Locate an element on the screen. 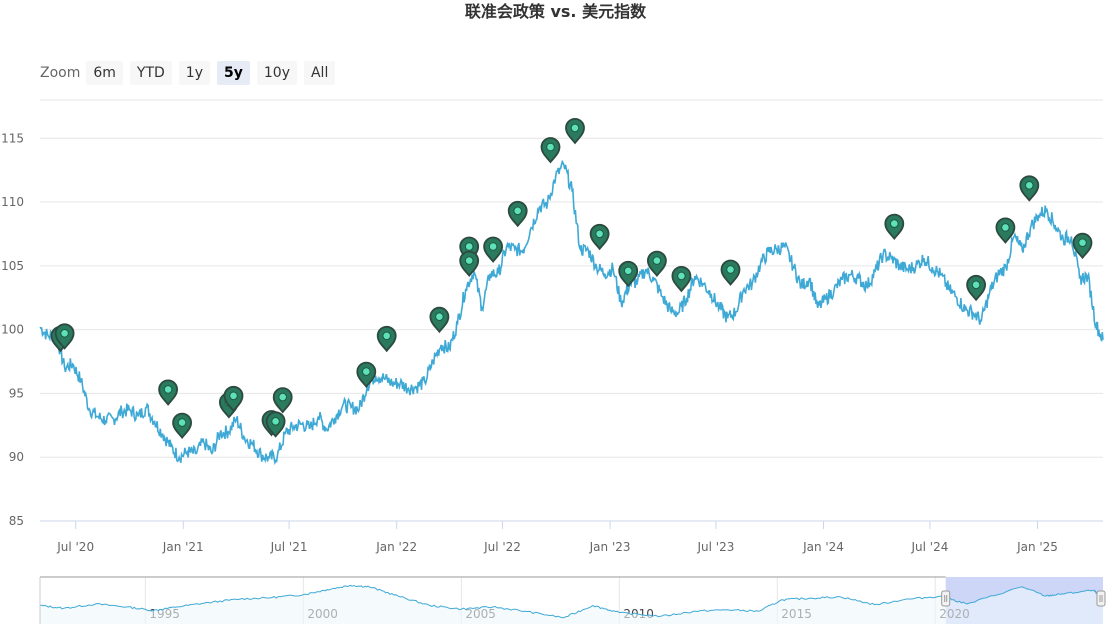 This screenshot has width=1111, height=626. navigator: 199520002005201020152020 is located at coordinates (572, 600).